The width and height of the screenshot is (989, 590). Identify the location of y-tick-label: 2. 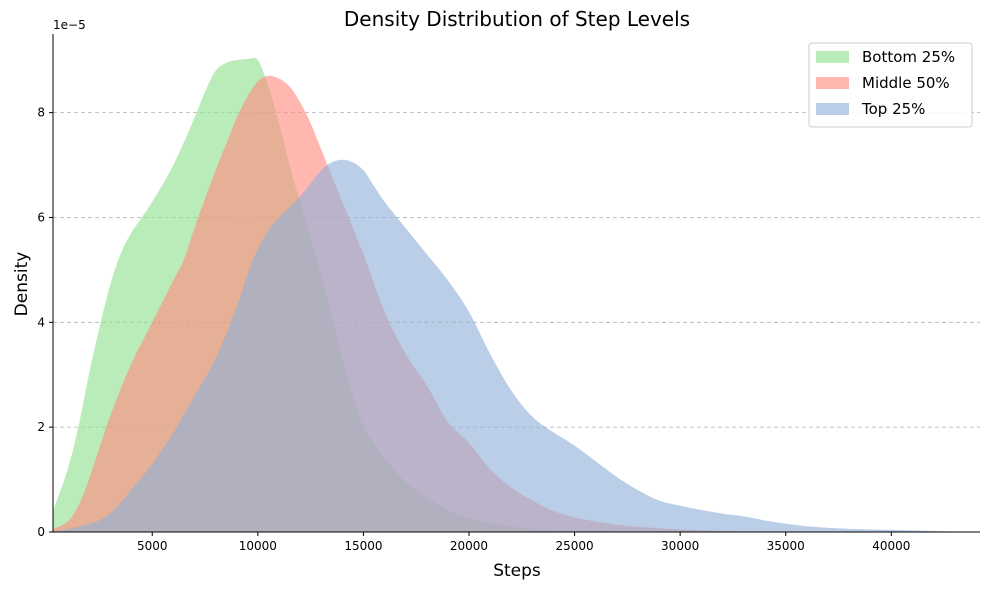
(41, 427).